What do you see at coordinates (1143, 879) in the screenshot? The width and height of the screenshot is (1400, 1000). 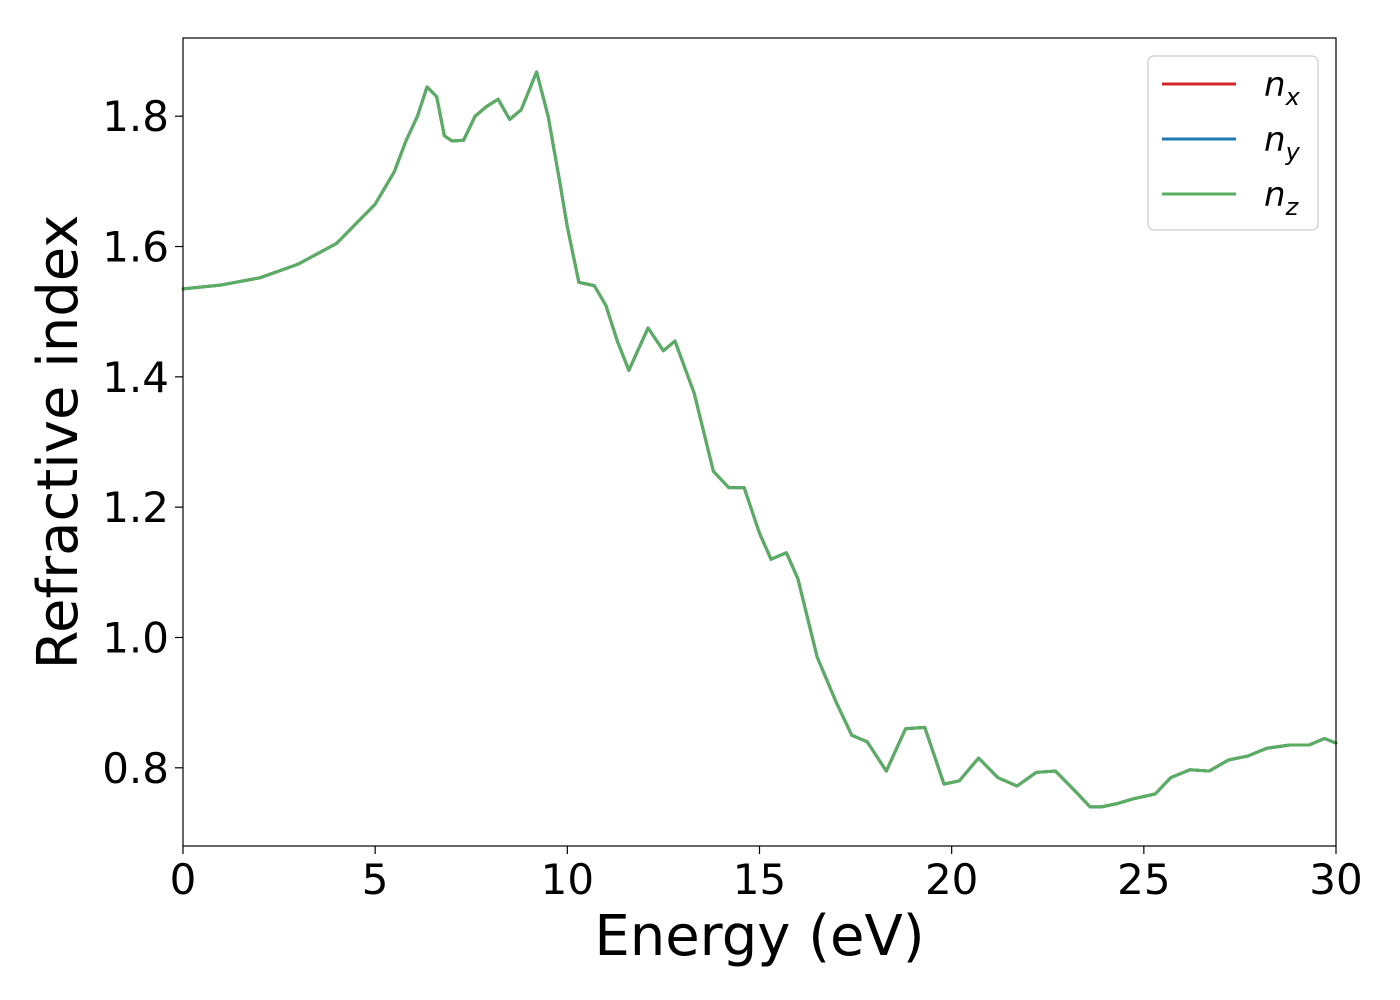 I see `x-tick-label: 25` at bounding box center [1143, 879].